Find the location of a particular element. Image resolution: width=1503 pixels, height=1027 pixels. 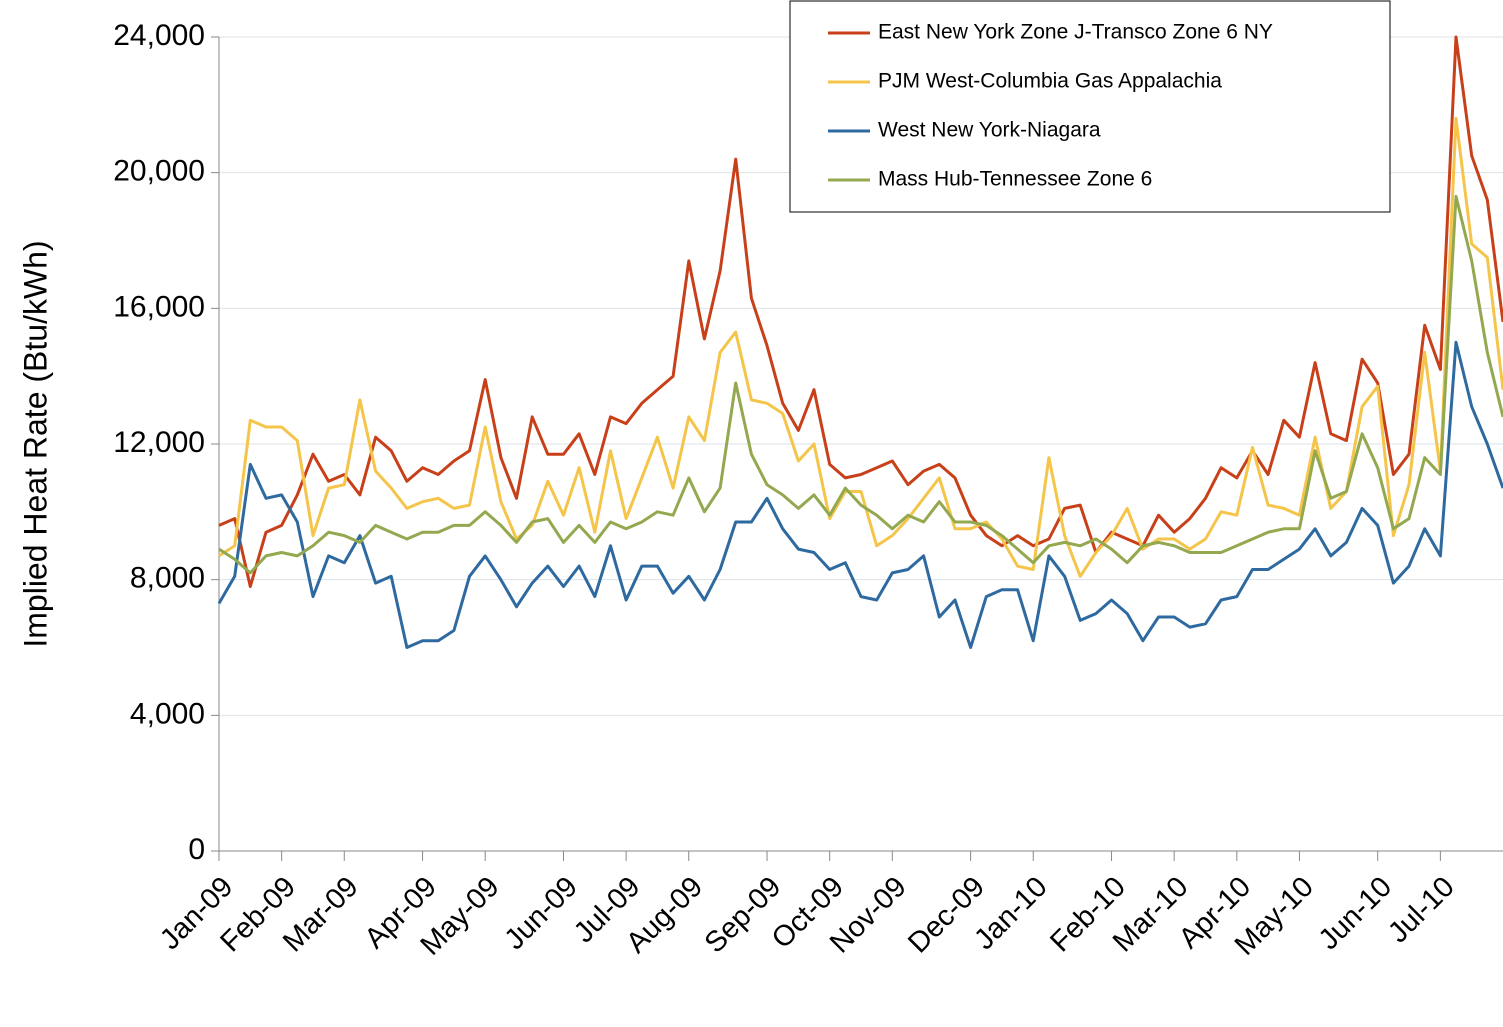

y-tick-label: 16,000 is located at coordinates (159, 306).